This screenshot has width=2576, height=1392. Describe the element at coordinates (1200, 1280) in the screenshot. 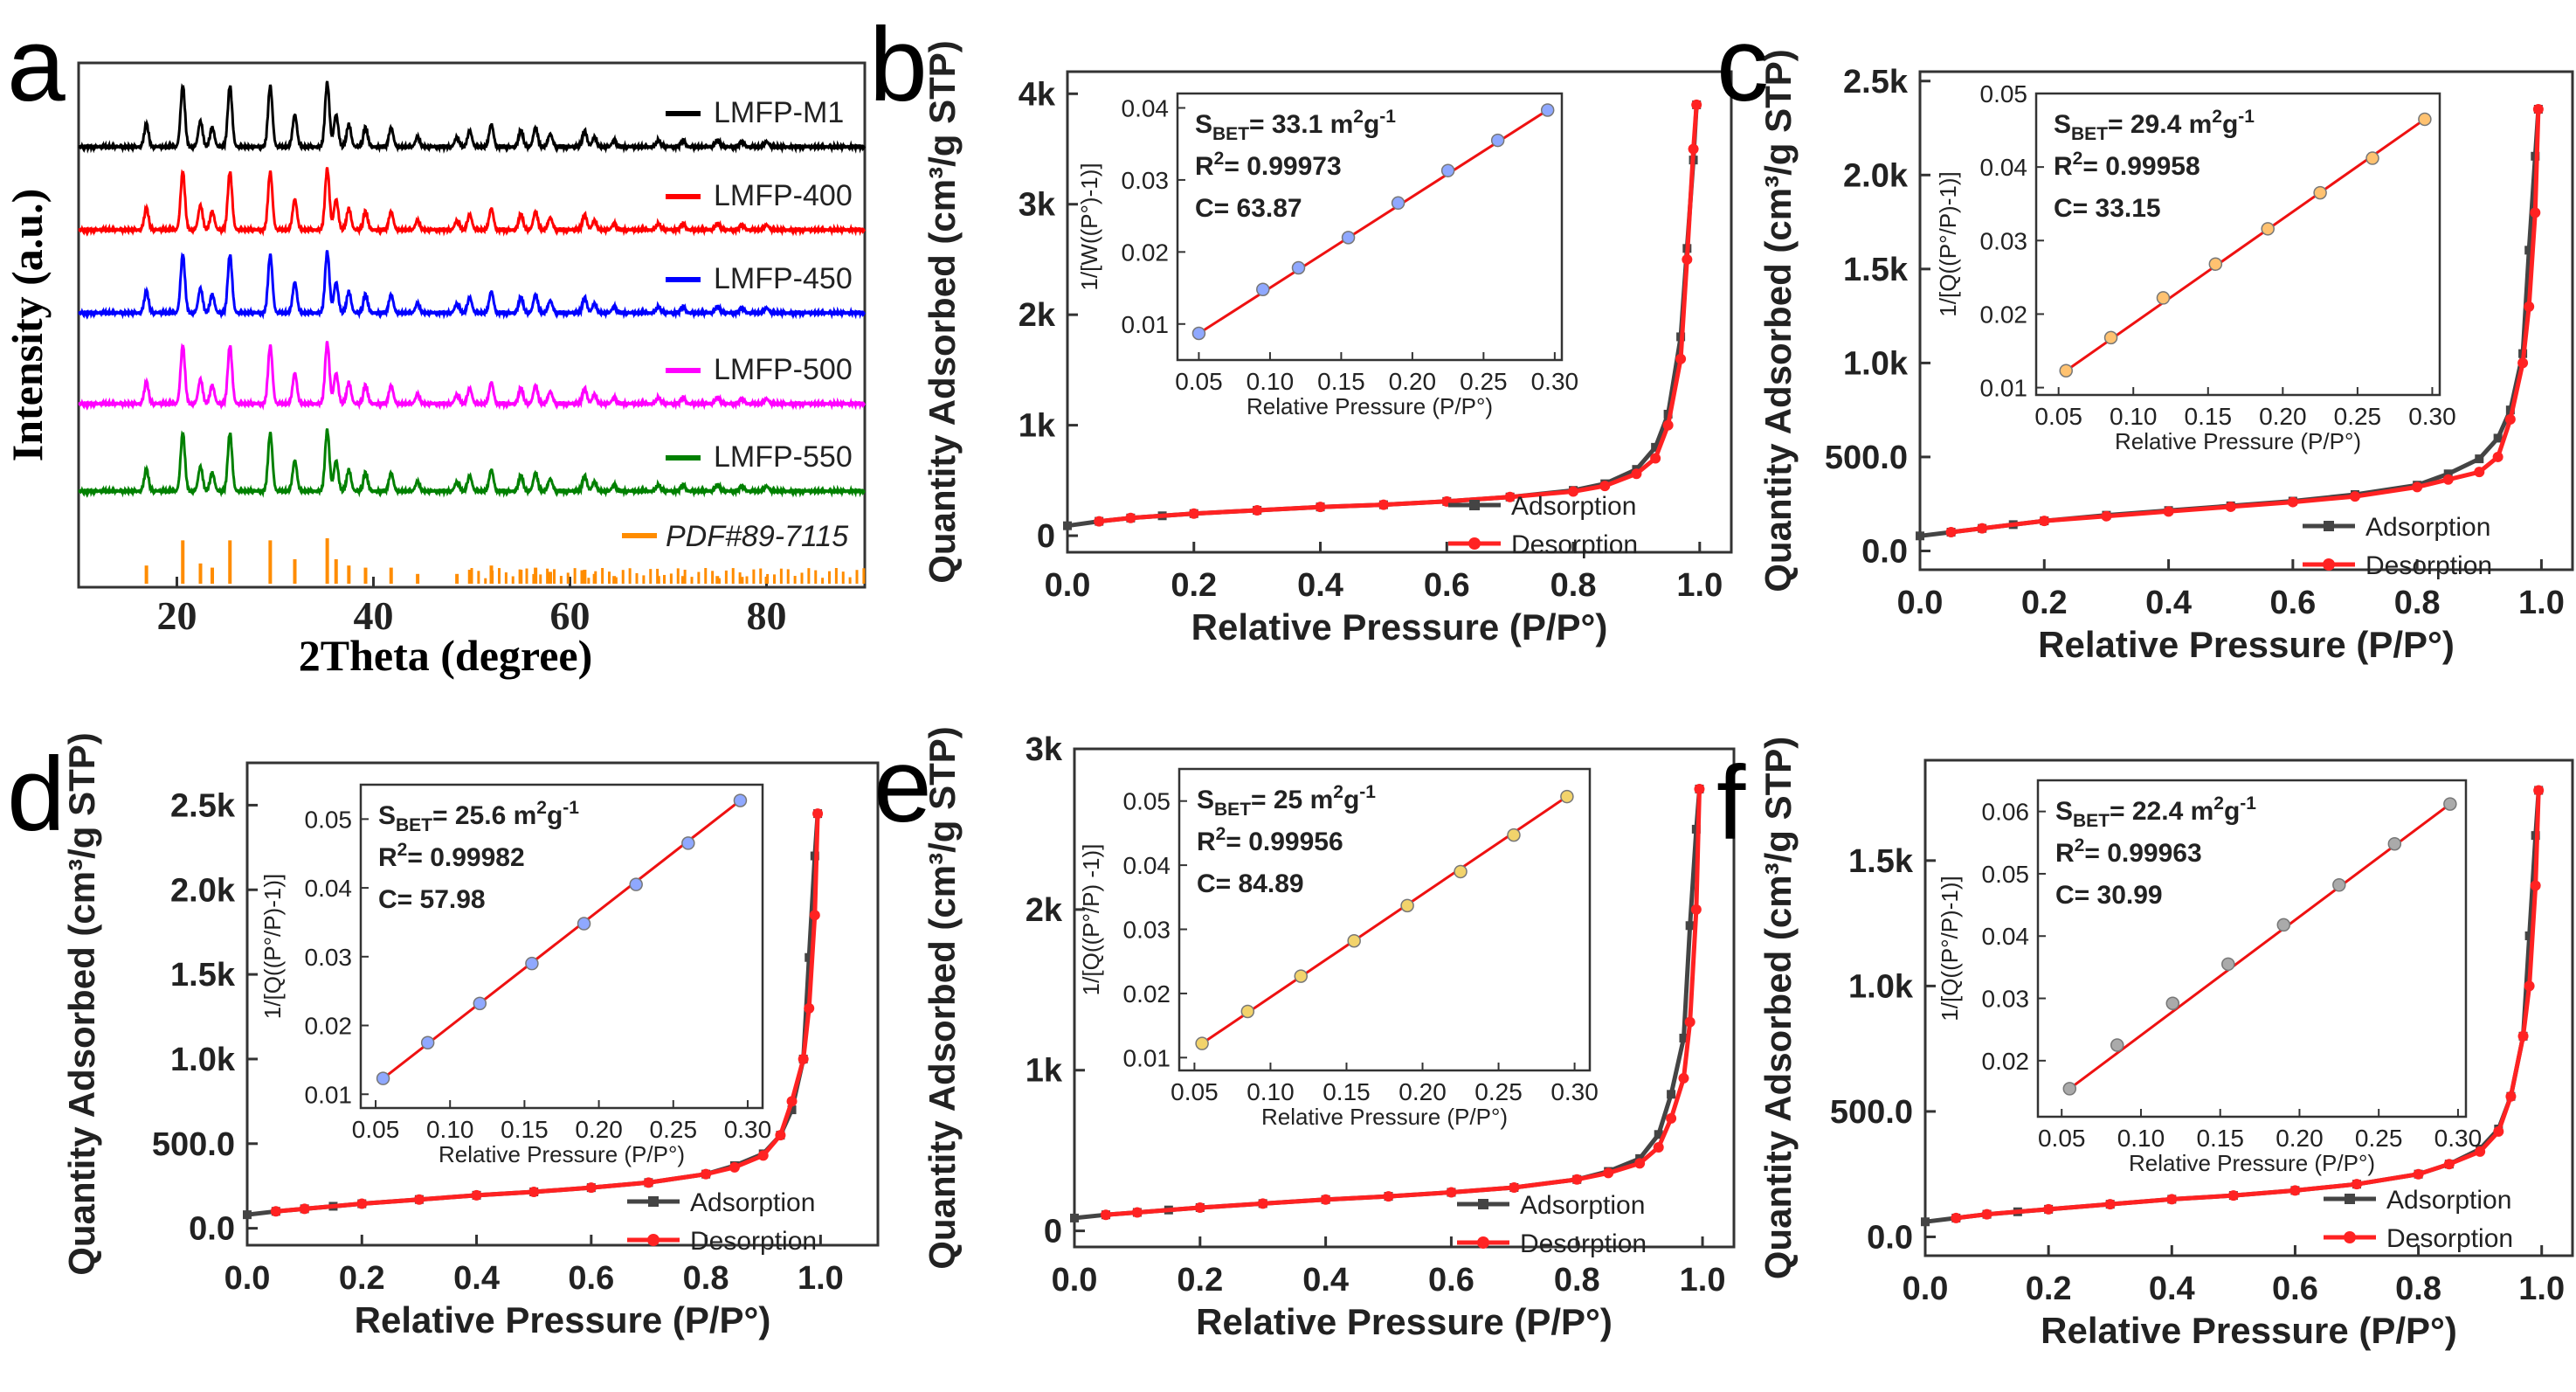

I see `x-tick-label: 0.2` at that location.